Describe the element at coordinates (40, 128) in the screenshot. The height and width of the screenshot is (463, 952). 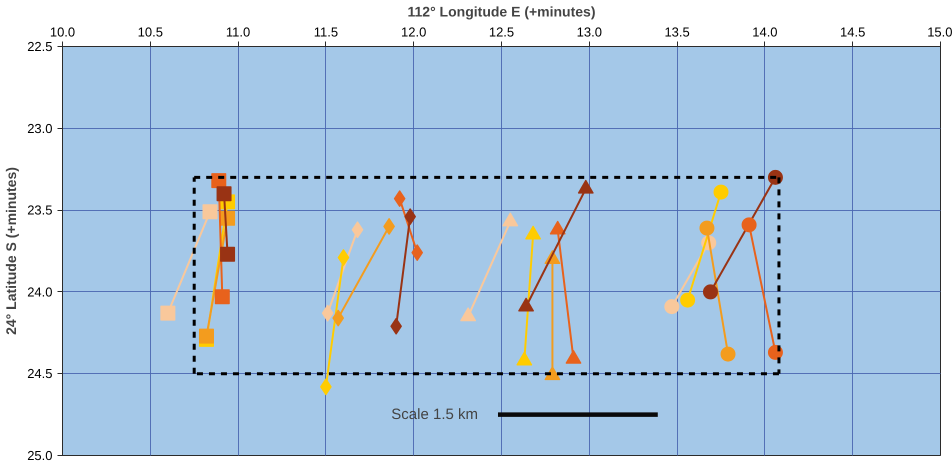
I see `y-tick-label: 23.0` at that location.